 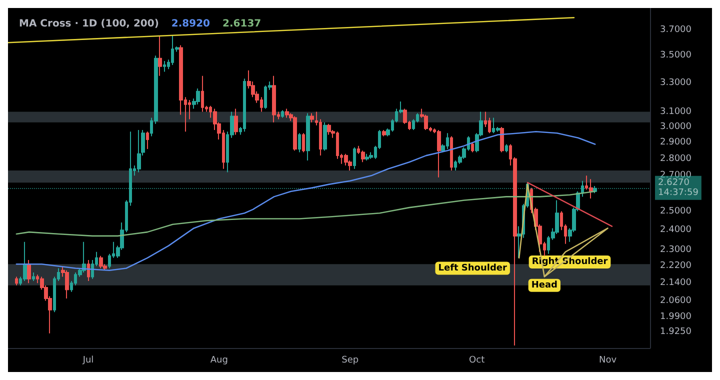 I want to click on y-tick-label: 3.3000, so click(x=676, y=83).